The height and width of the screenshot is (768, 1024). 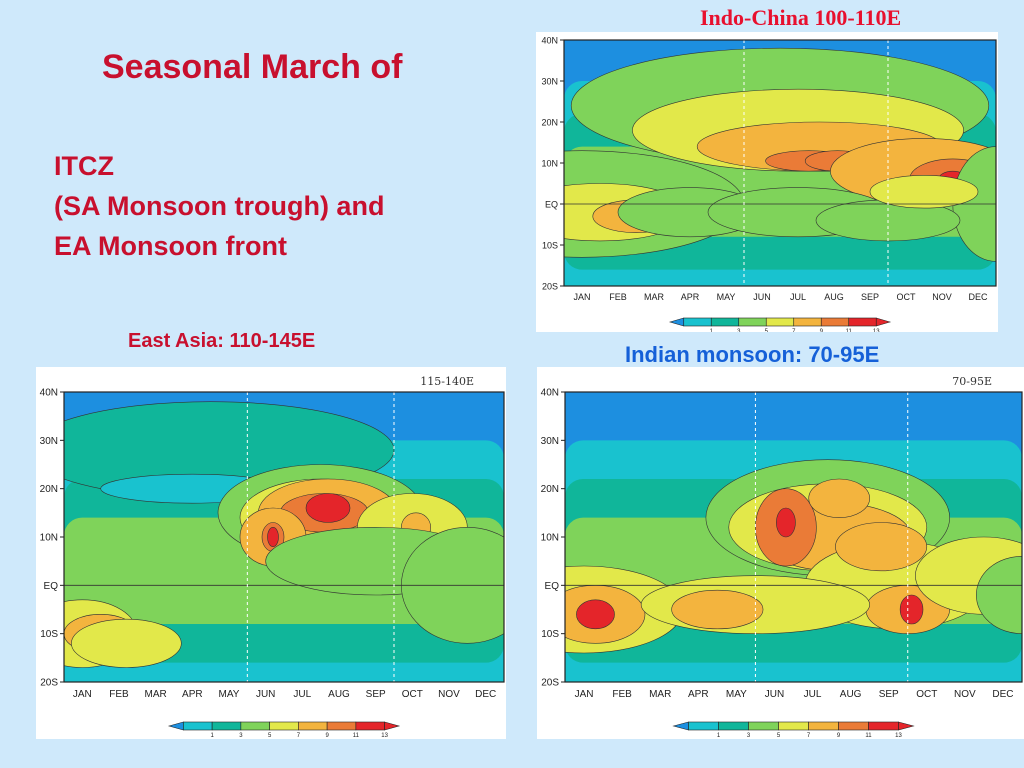 I want to click on x-tick-label: JUL, so click(x=302, y=694).